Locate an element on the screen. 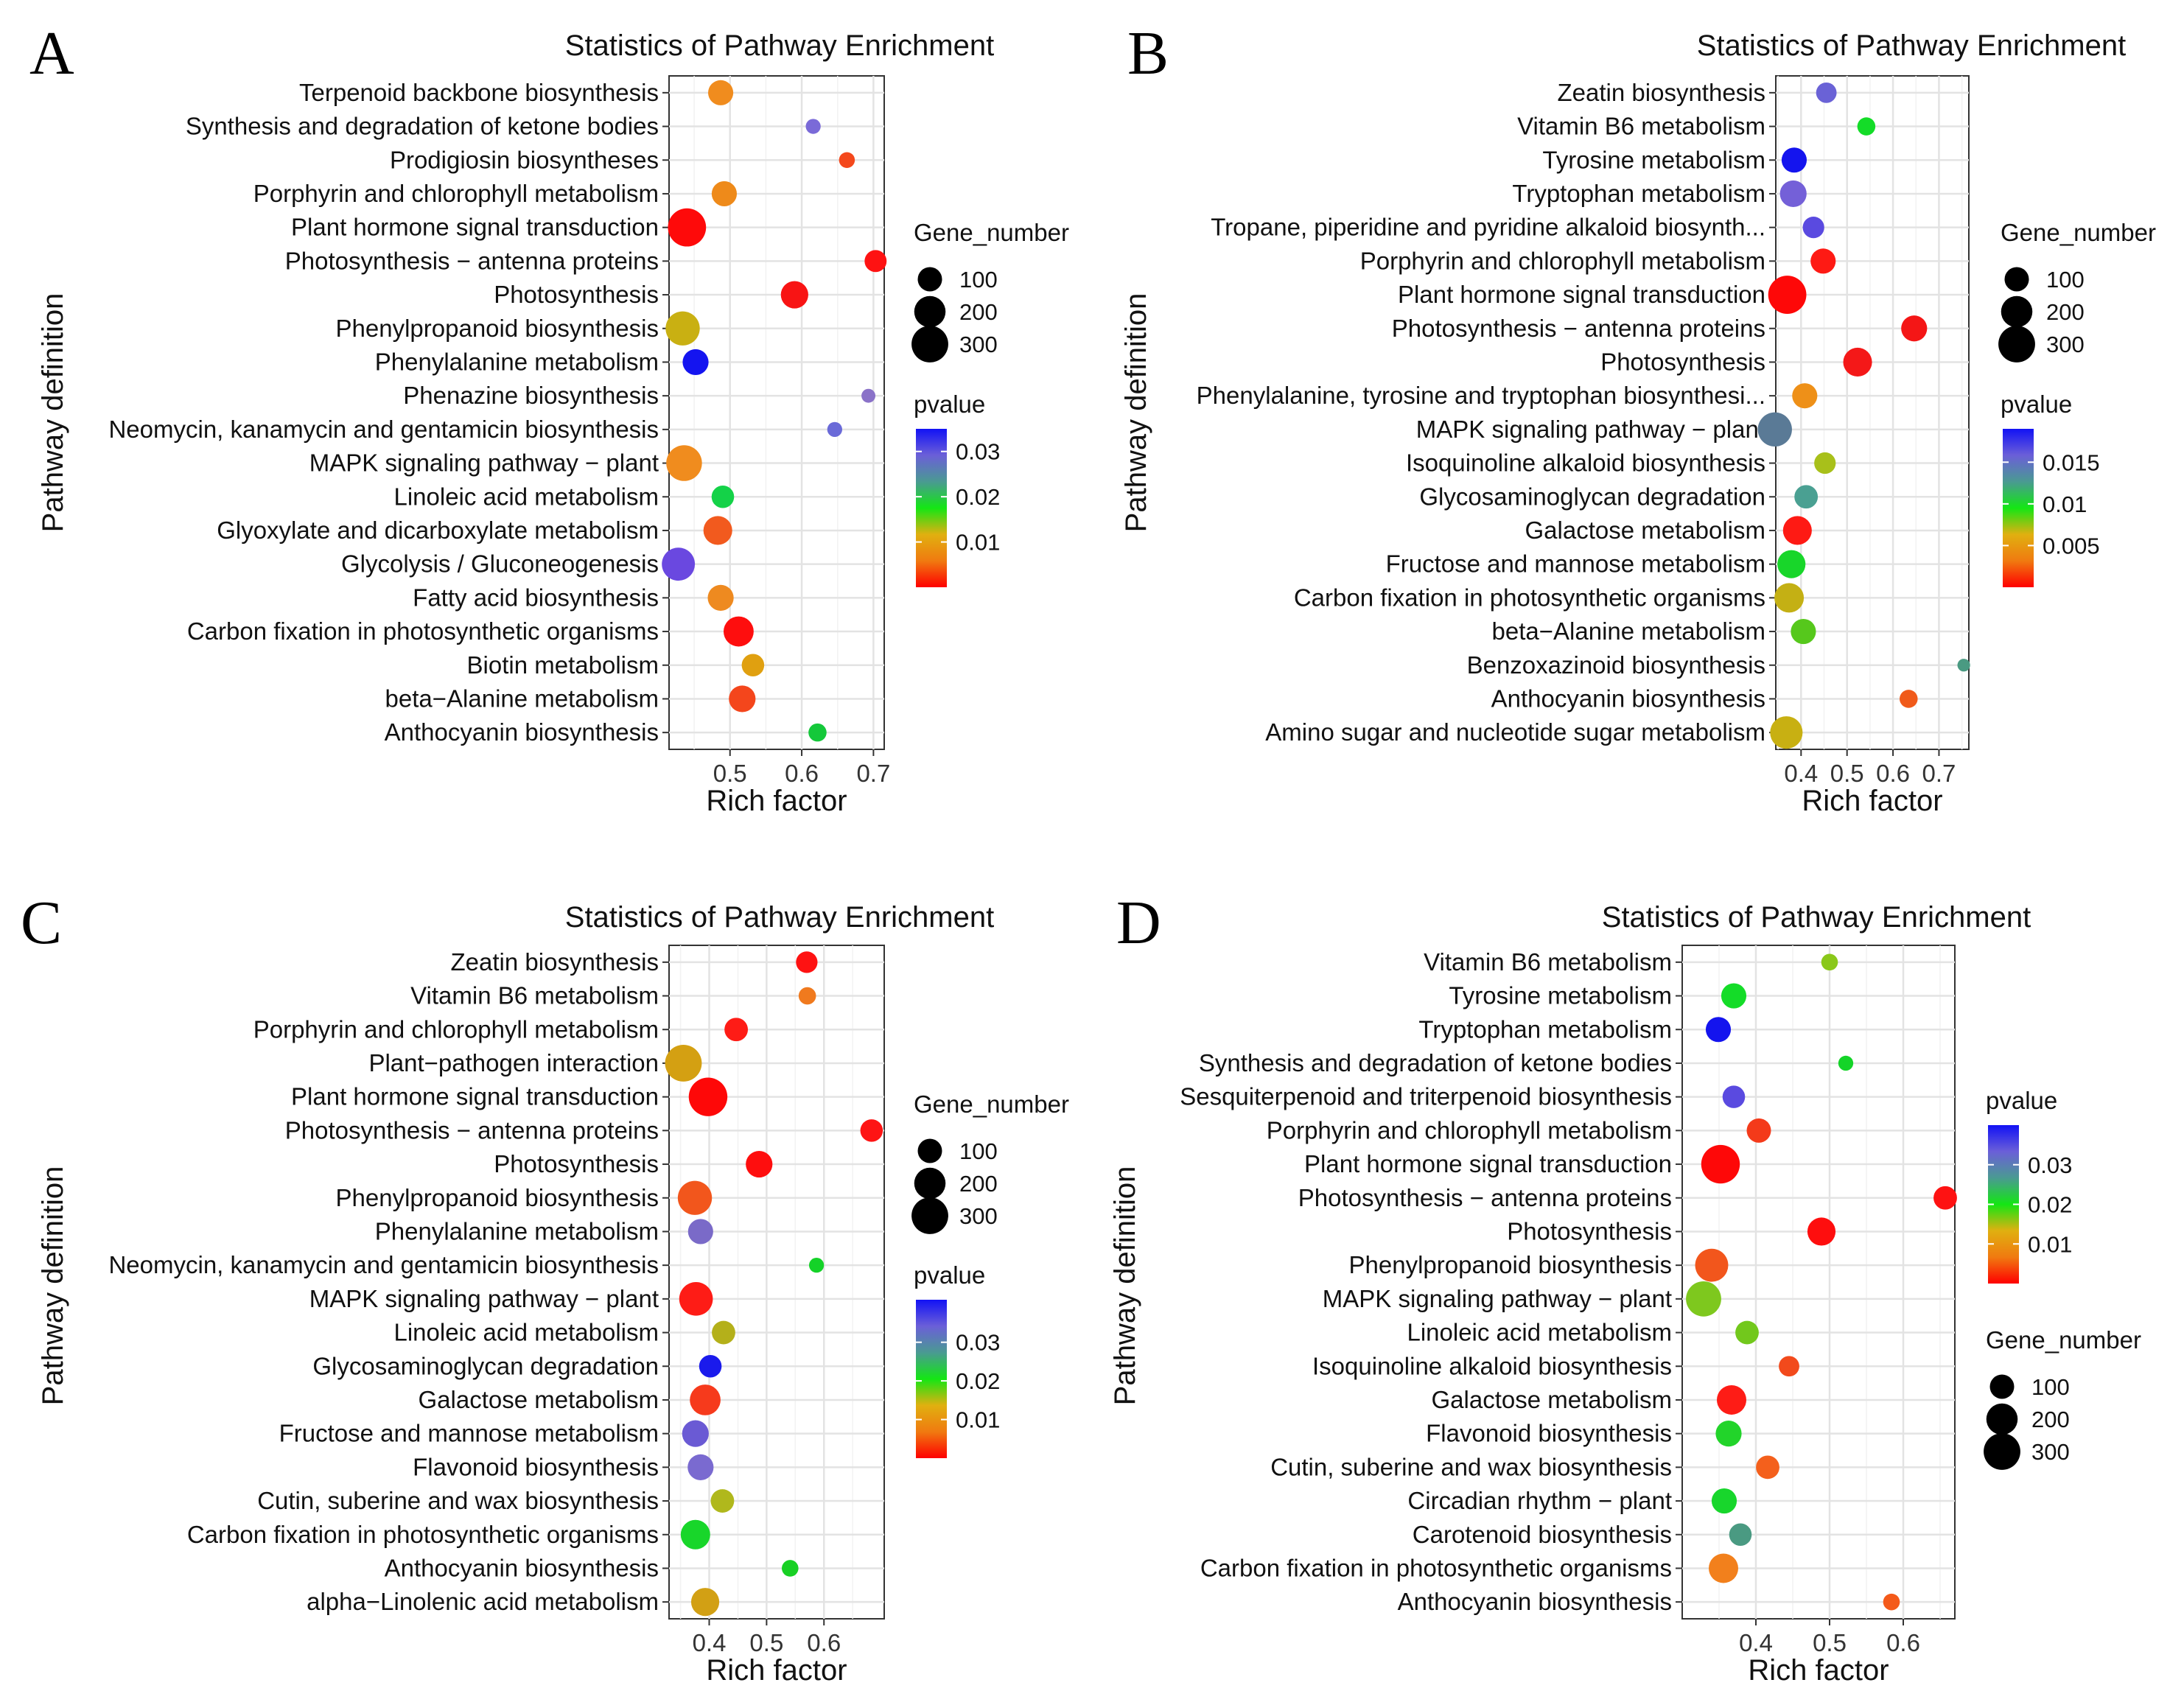  color-legend-value: 0.03 is located at coordinates (978, 1343).